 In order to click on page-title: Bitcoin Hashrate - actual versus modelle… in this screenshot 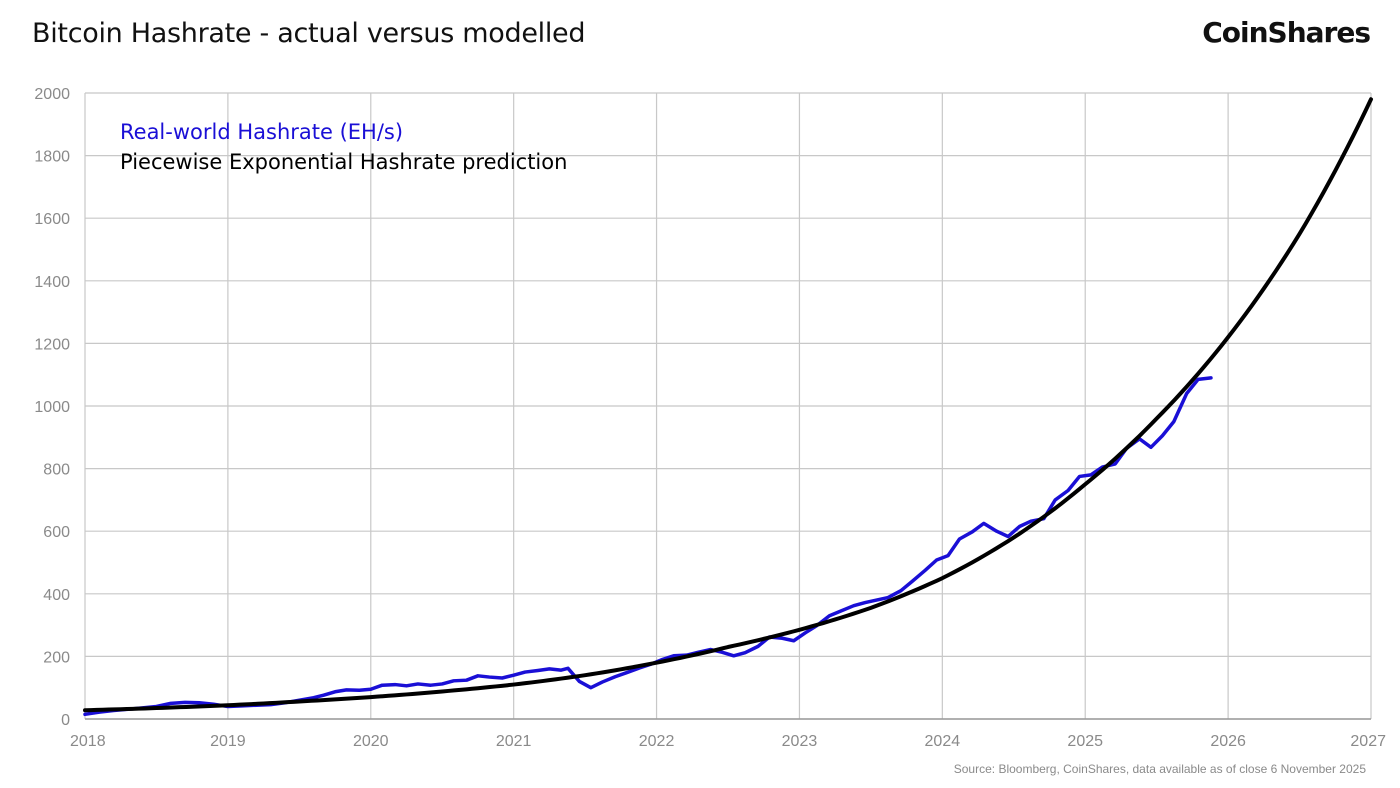, I will do `click(309, 33)`.